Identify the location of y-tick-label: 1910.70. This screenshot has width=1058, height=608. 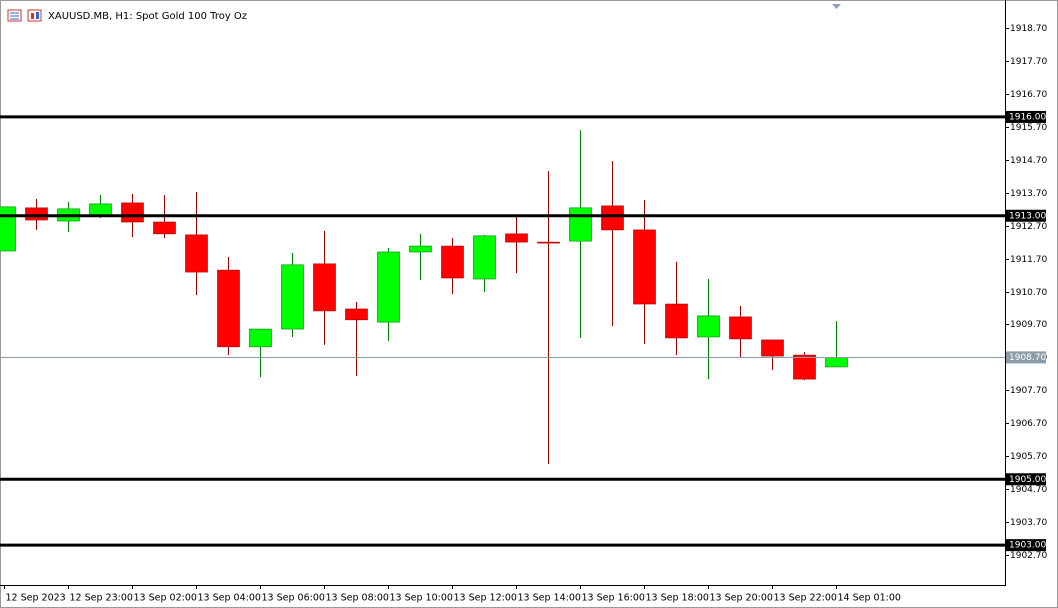
(1028, 293).